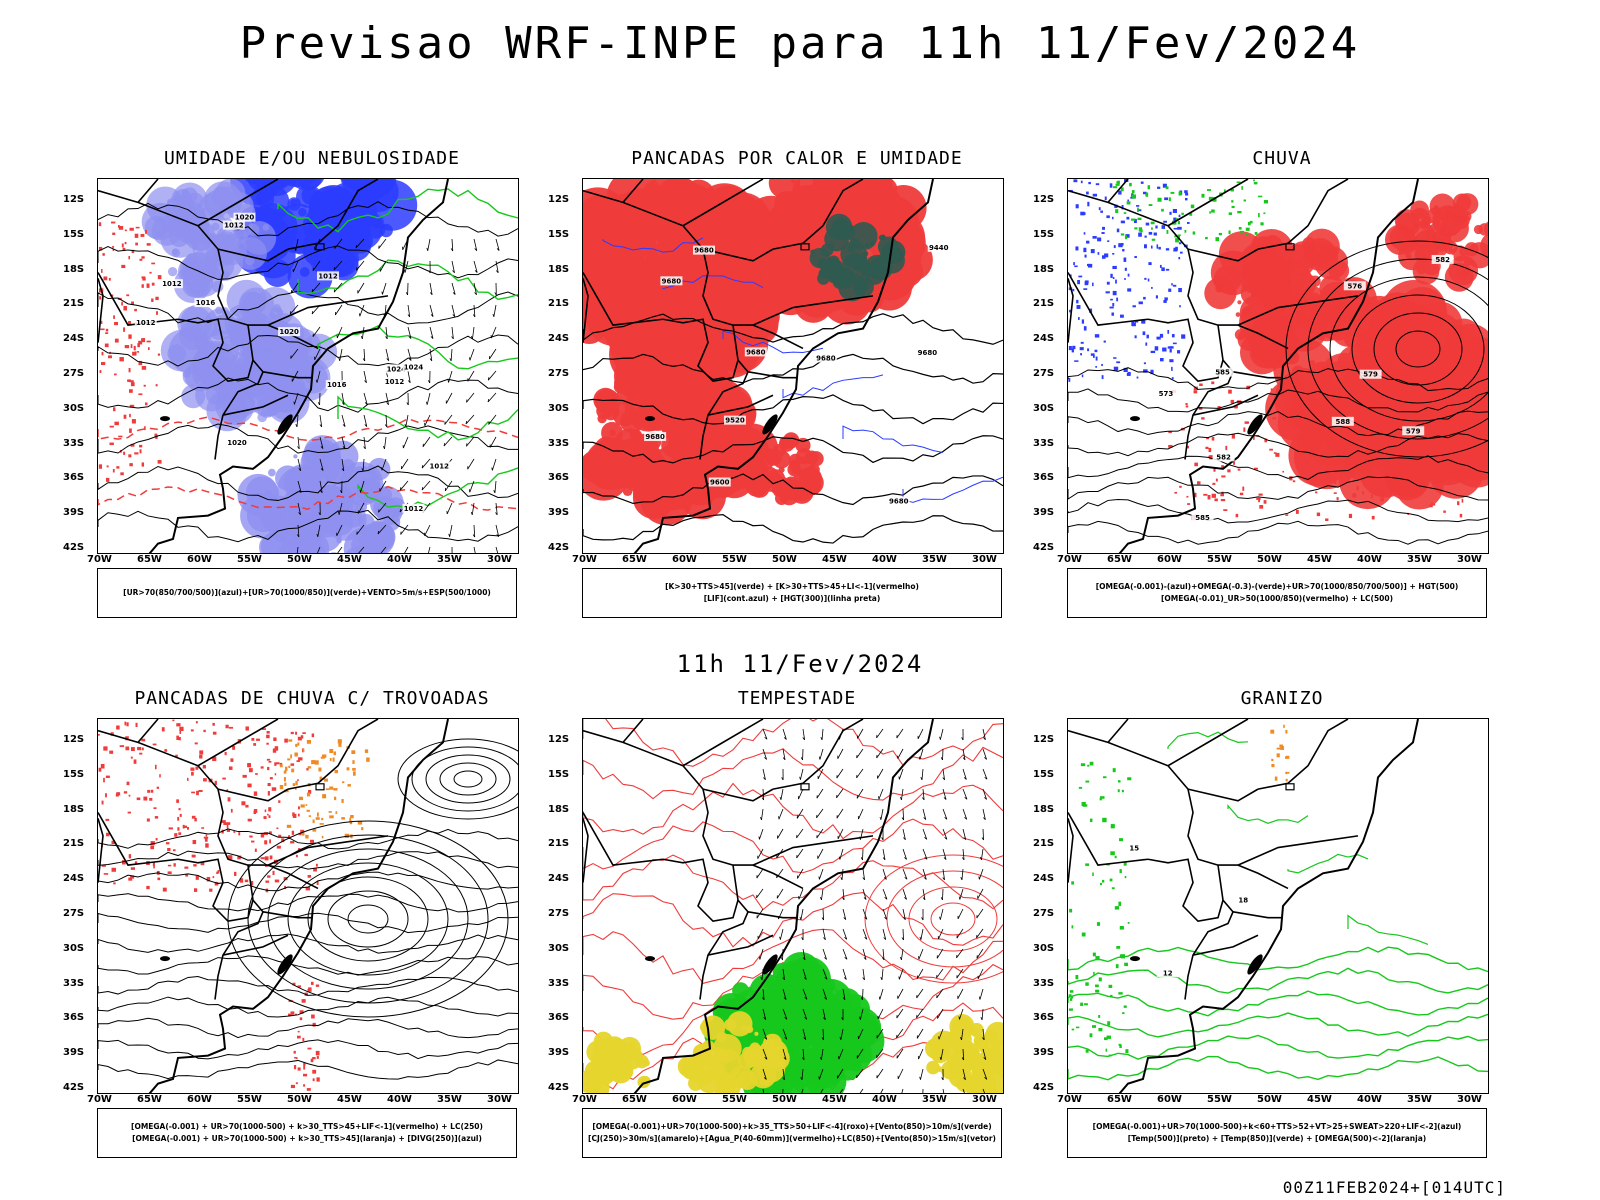 This screenshot has width=1600, height=1200. Describe the element at coordinates (1243, 901) in the screenshot. I see `contour-value-label: 18` at that location.